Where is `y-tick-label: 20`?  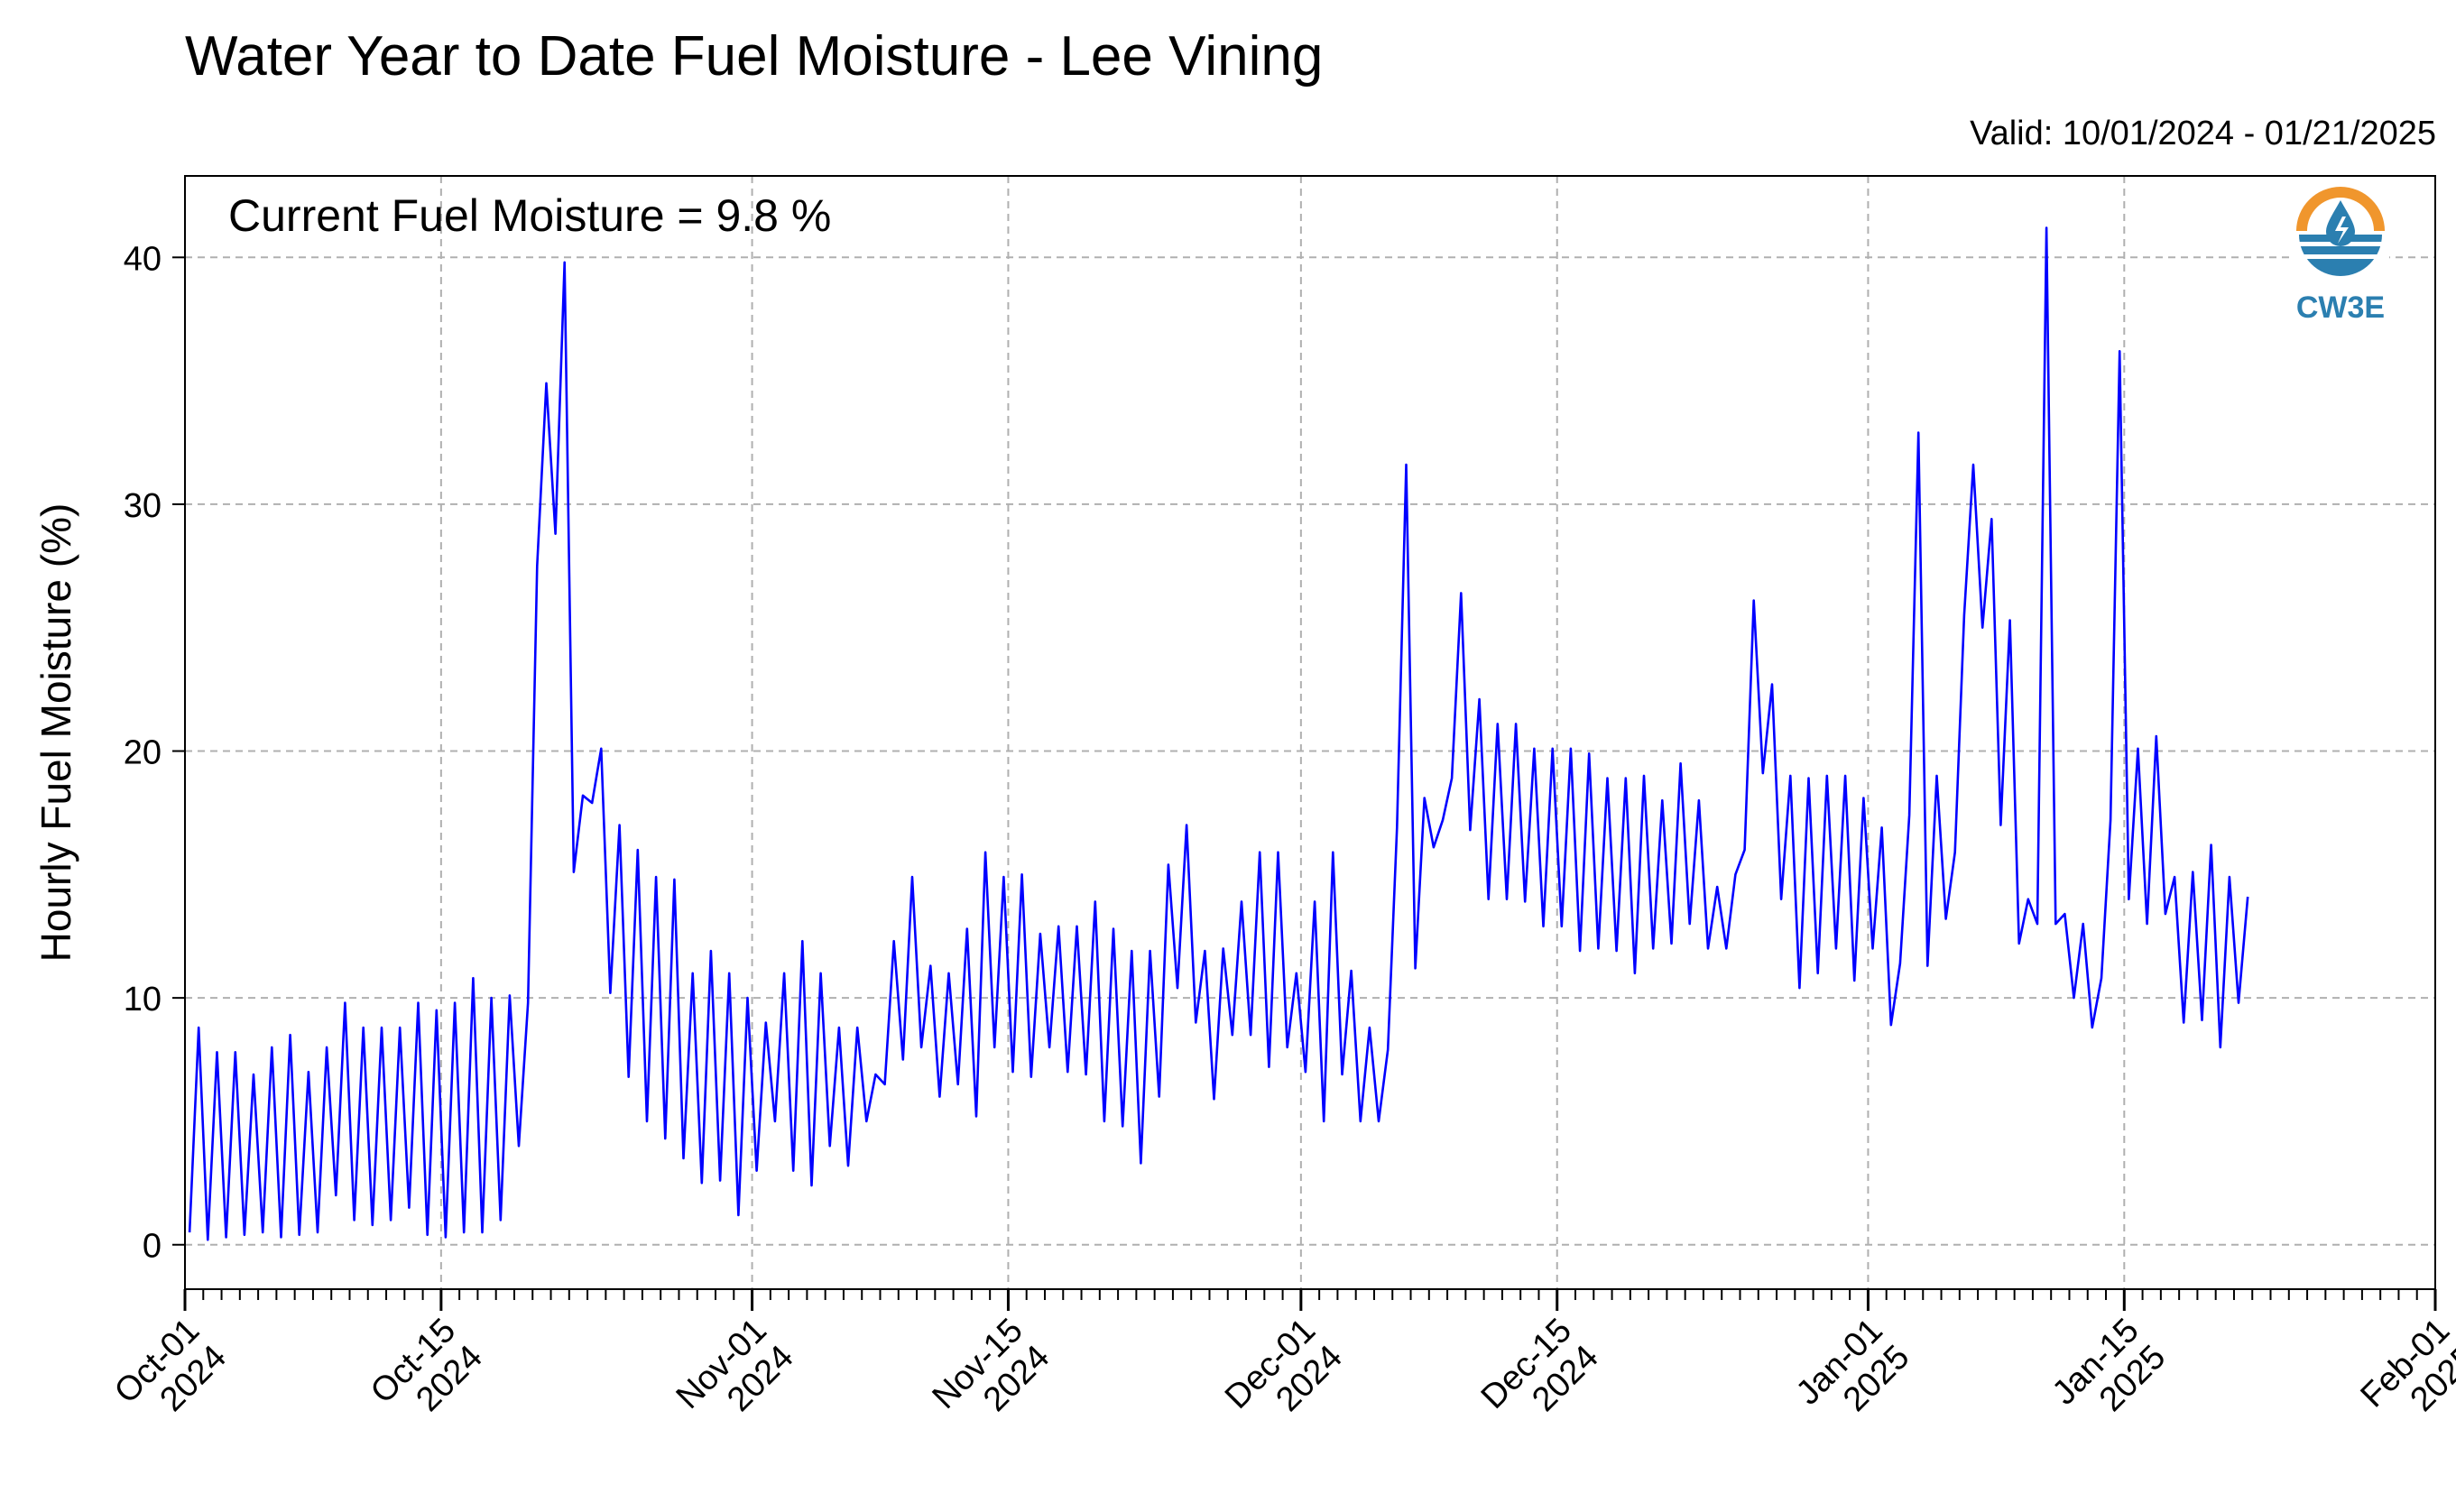 y-tick-label: 20 is located at coordinates (143, 753).